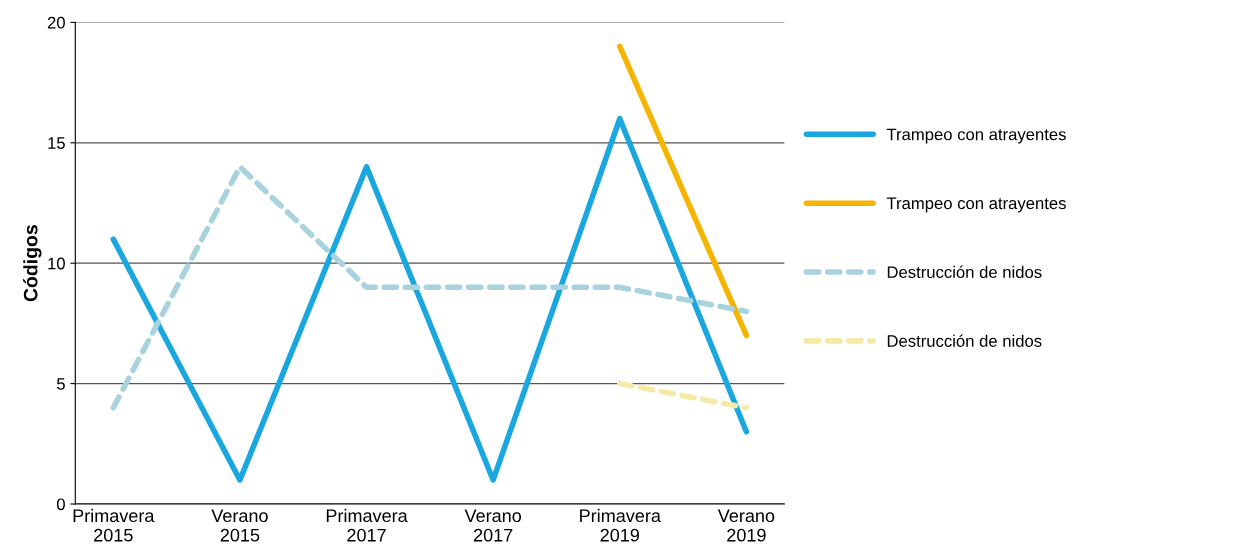  Describe the element at coordinates (60, 384) in the screenshot. I see `y-tick-label: 5` at that location.